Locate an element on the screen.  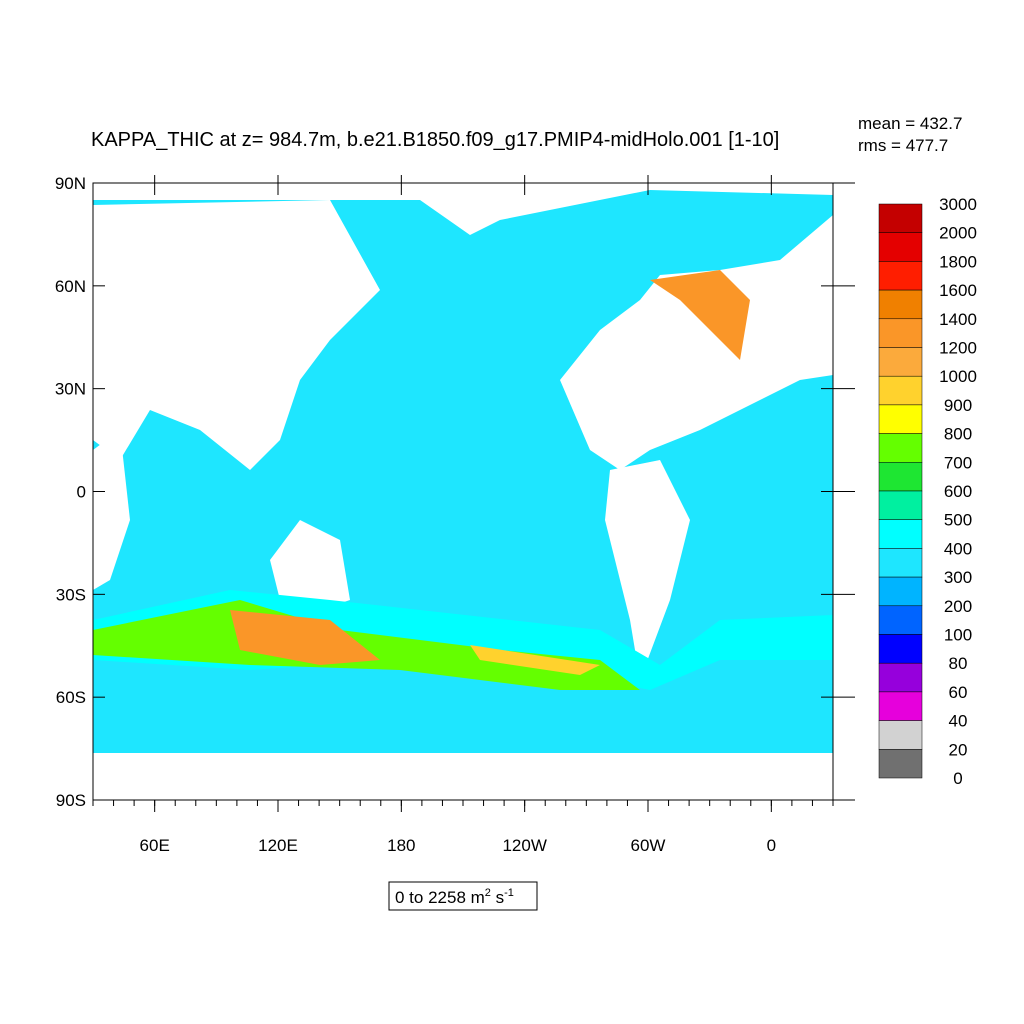
lat-label: 60S is located at coordinates (71, 697).